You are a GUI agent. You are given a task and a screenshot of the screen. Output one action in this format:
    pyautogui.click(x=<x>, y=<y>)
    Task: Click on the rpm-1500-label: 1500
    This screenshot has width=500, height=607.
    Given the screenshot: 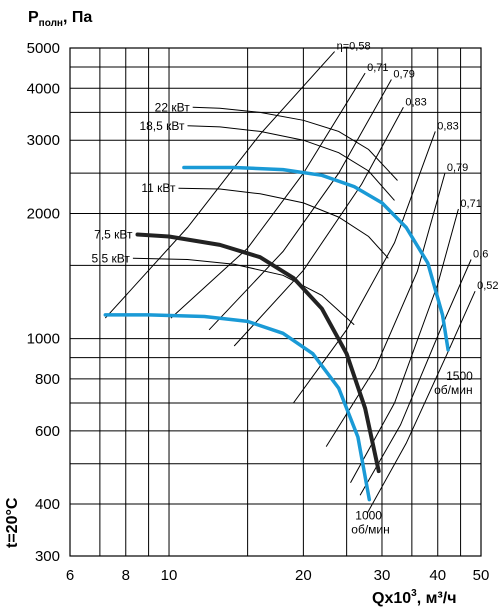 What is the action you would take?
    pyautogui.click(x=459, y=376)
    